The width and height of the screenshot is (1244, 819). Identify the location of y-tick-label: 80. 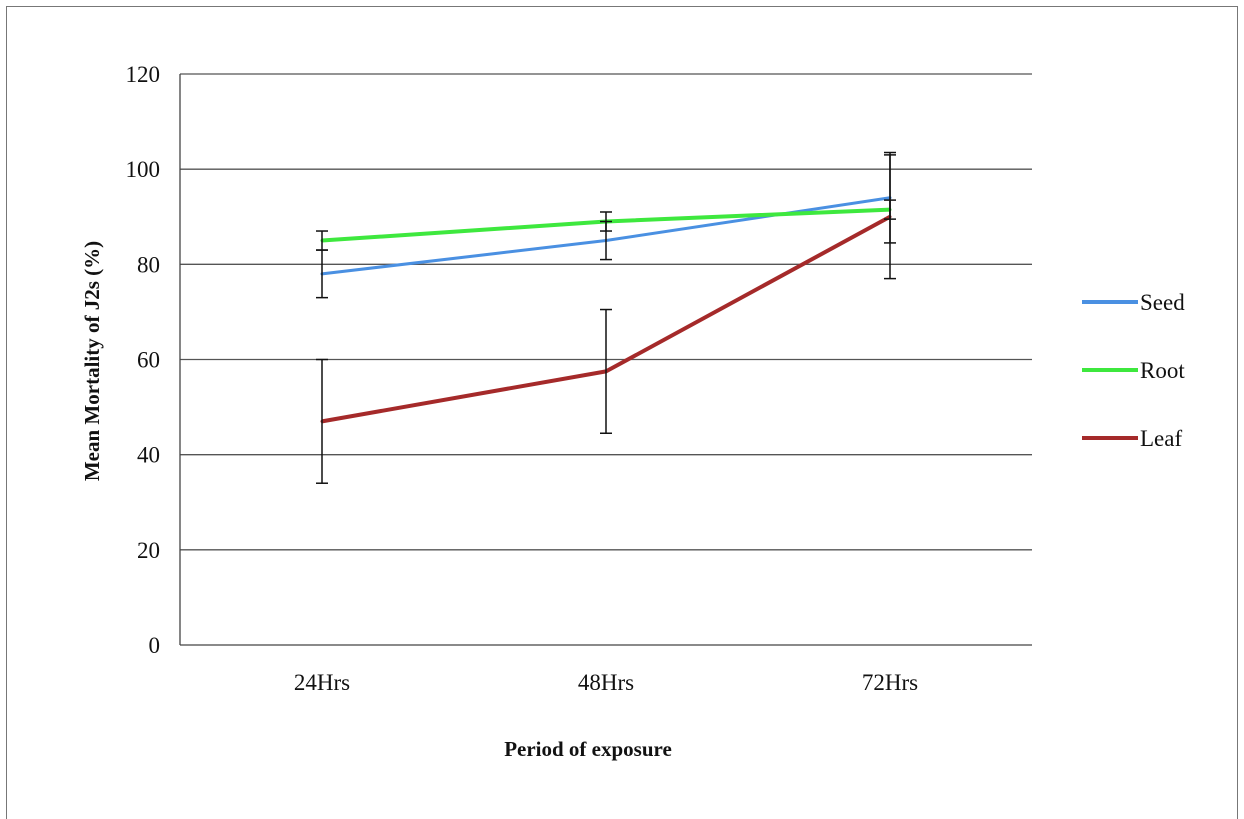
(148, 264).